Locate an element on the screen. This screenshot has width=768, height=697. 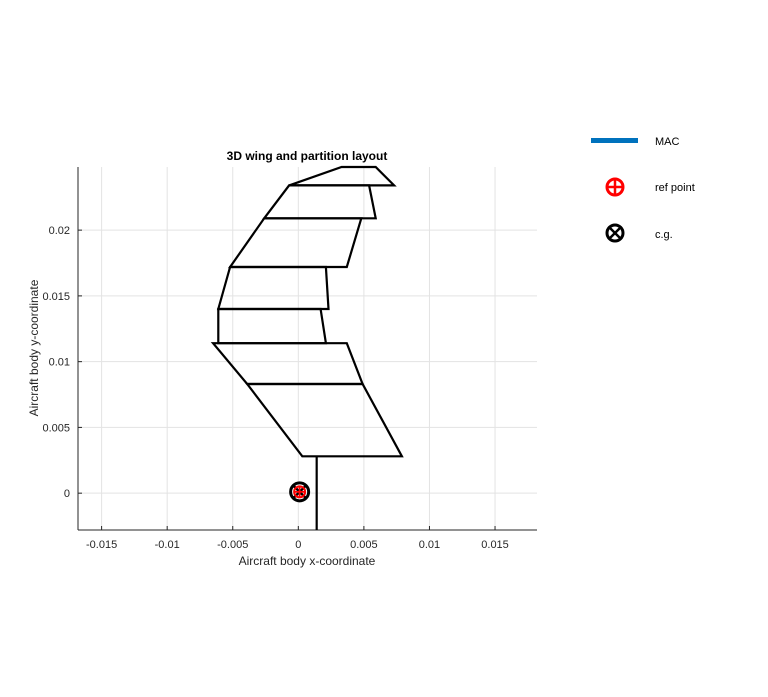
point-markers is located at coordinates (300, 492).